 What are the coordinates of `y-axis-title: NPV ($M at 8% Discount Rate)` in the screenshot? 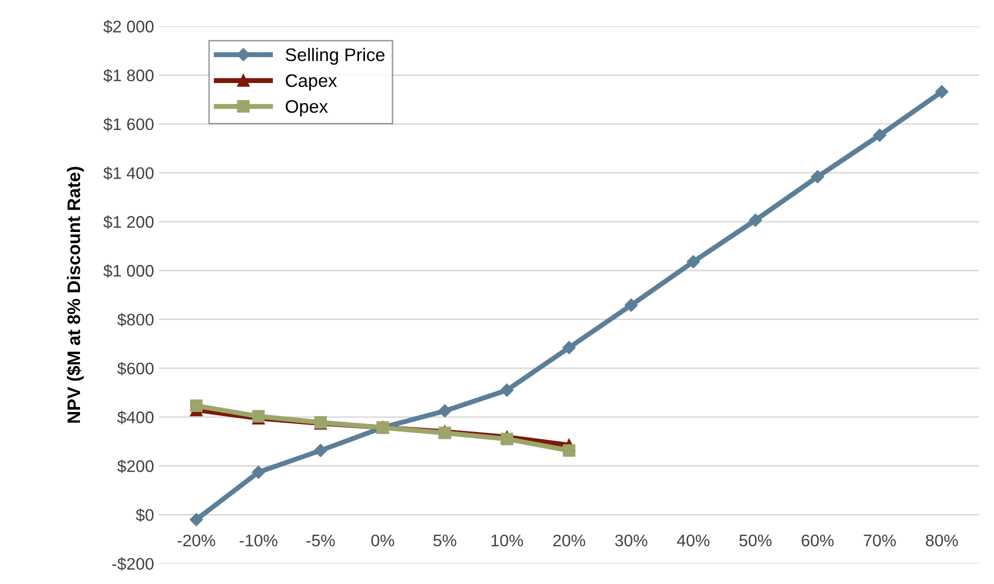 It's located at (75, 294).